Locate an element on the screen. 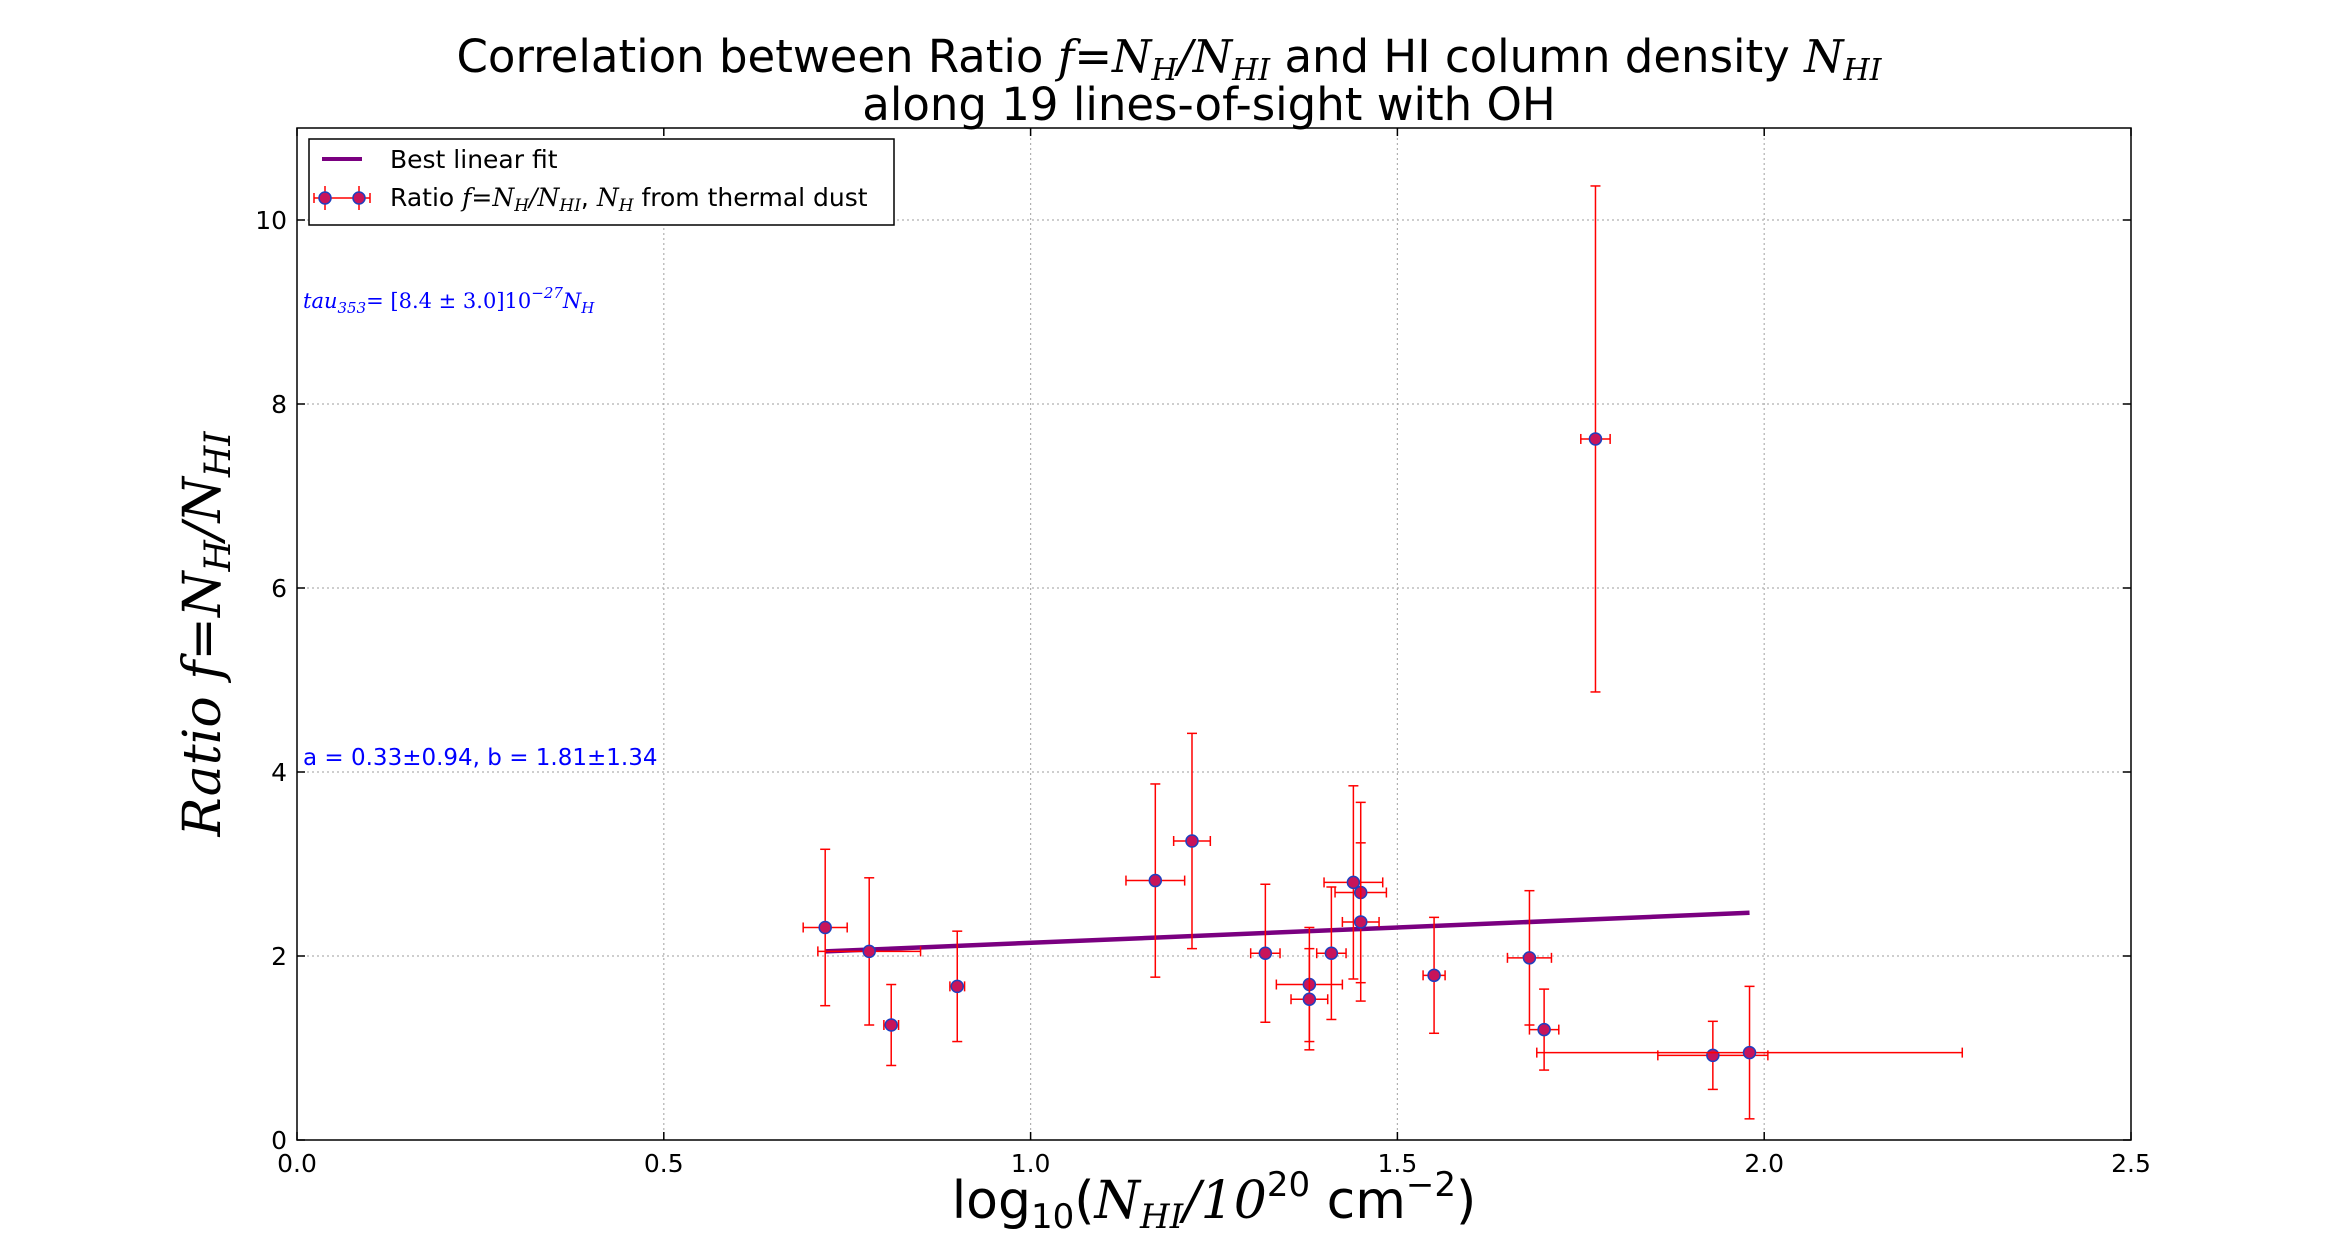  annotation-tau: tau353= [8.4 ± 3.0]10−27NH is located at coordinates (449, 300).